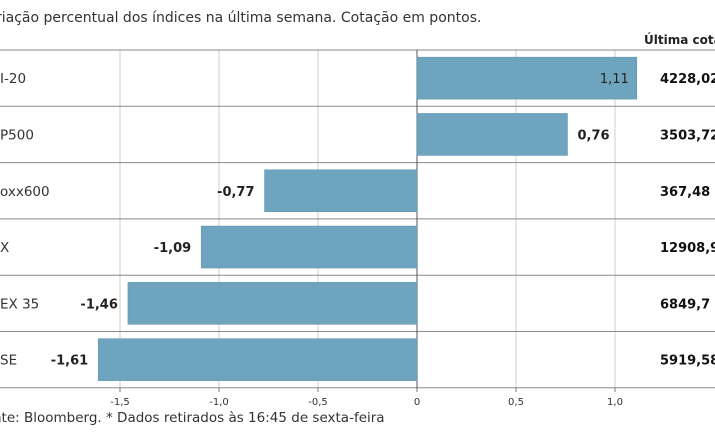  I want to click on category-label: I-20, so click(13, 79).